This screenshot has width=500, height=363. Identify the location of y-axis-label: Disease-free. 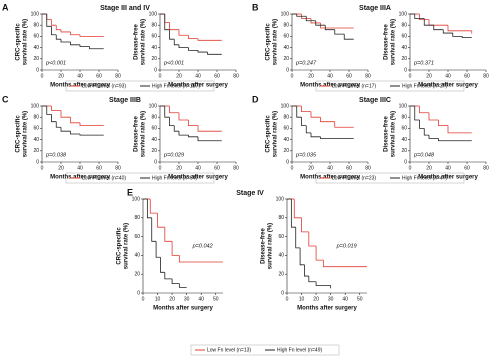
(137, 133).